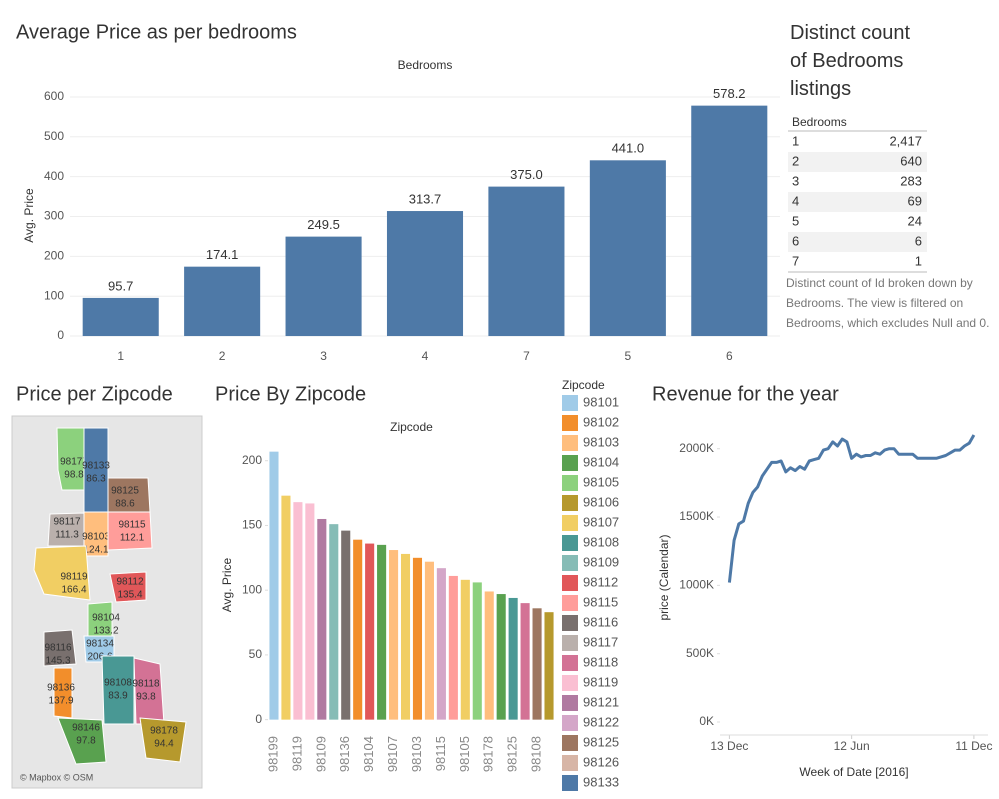 The image size is (999, 799). Describe the element at coordinates (222, 254) in the screenshot. I see `value-label: 174.1` at that location.